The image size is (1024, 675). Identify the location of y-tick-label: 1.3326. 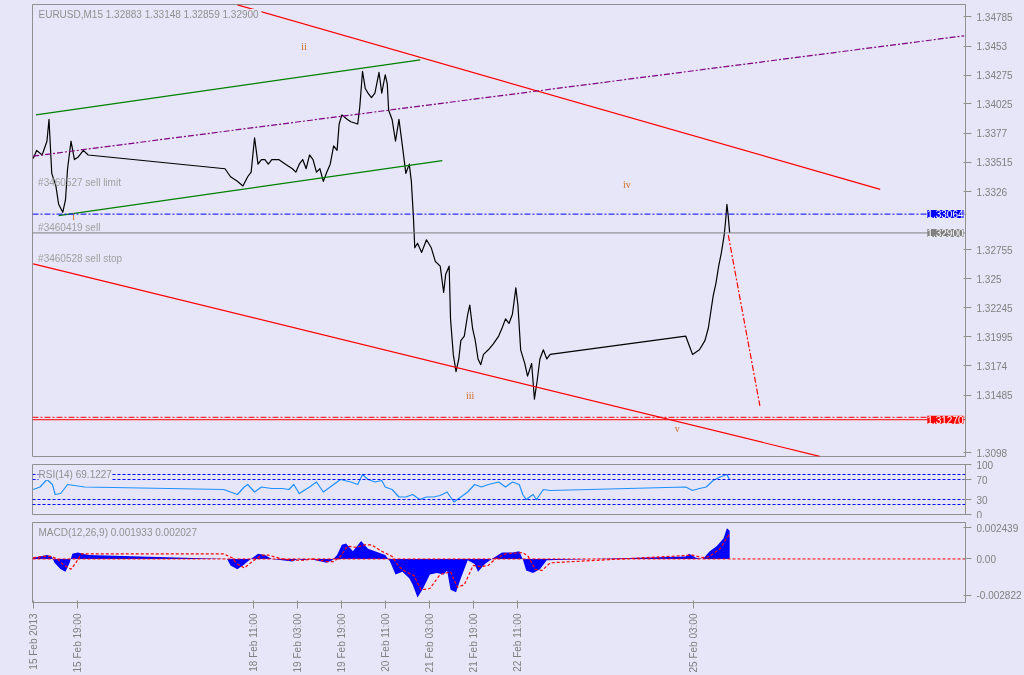
(992, 192).